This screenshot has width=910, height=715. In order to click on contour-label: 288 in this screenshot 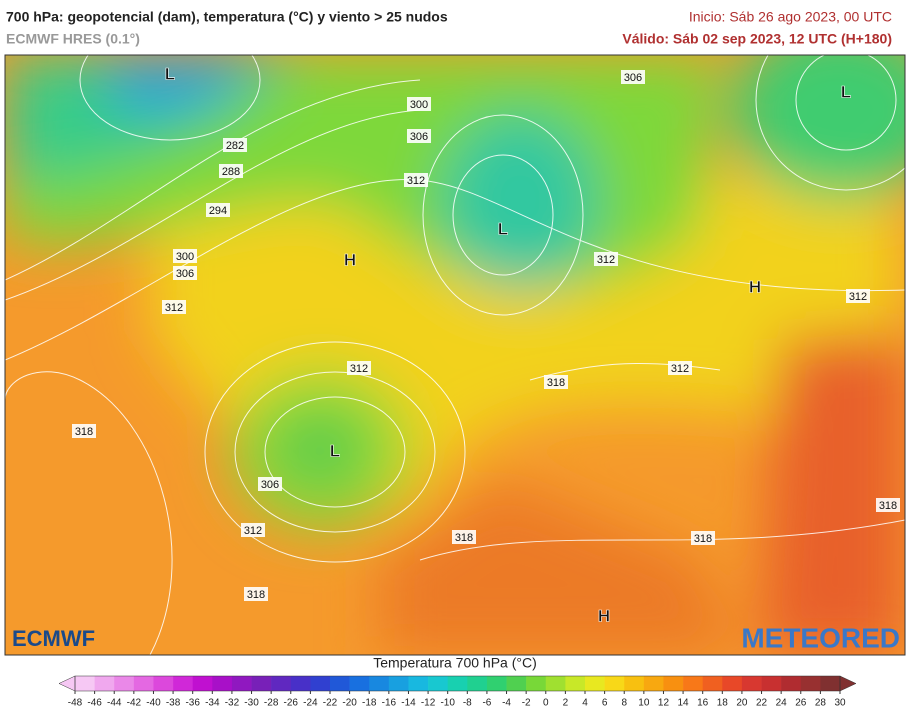, I will do `click(231, 172)`.